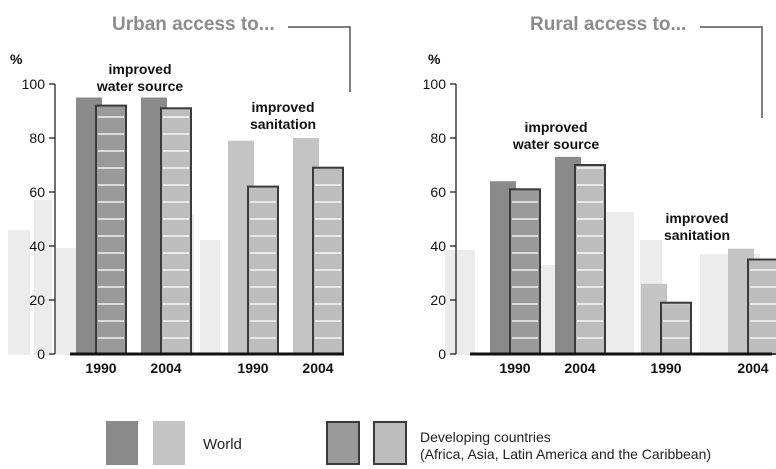 The image size is (776, 469). I want to click on rural-group-label-water-line1: improved, so click(555, 127).